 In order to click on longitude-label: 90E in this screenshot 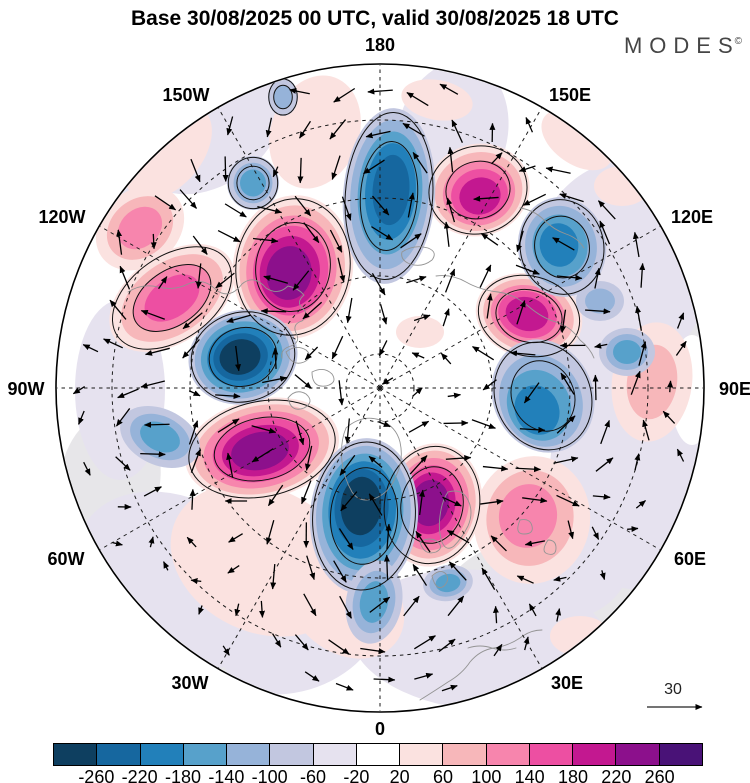, I will do `click(734, 389)`.